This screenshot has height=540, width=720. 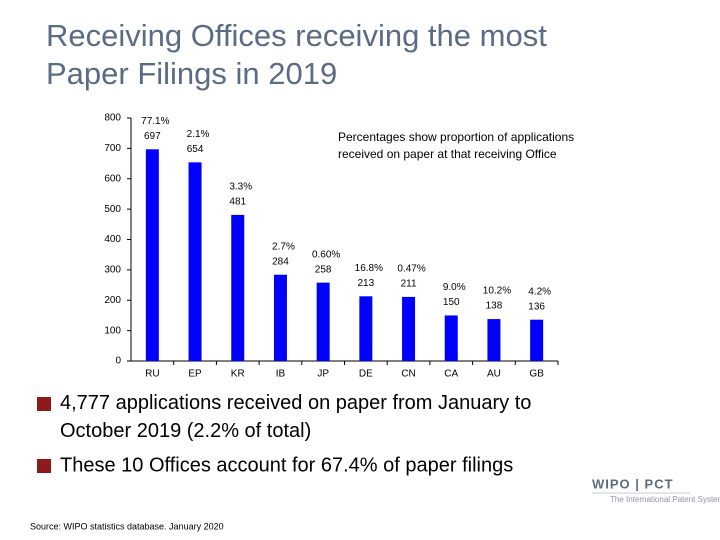 I want to click on value-label: 481, so click(x=237, y=202).